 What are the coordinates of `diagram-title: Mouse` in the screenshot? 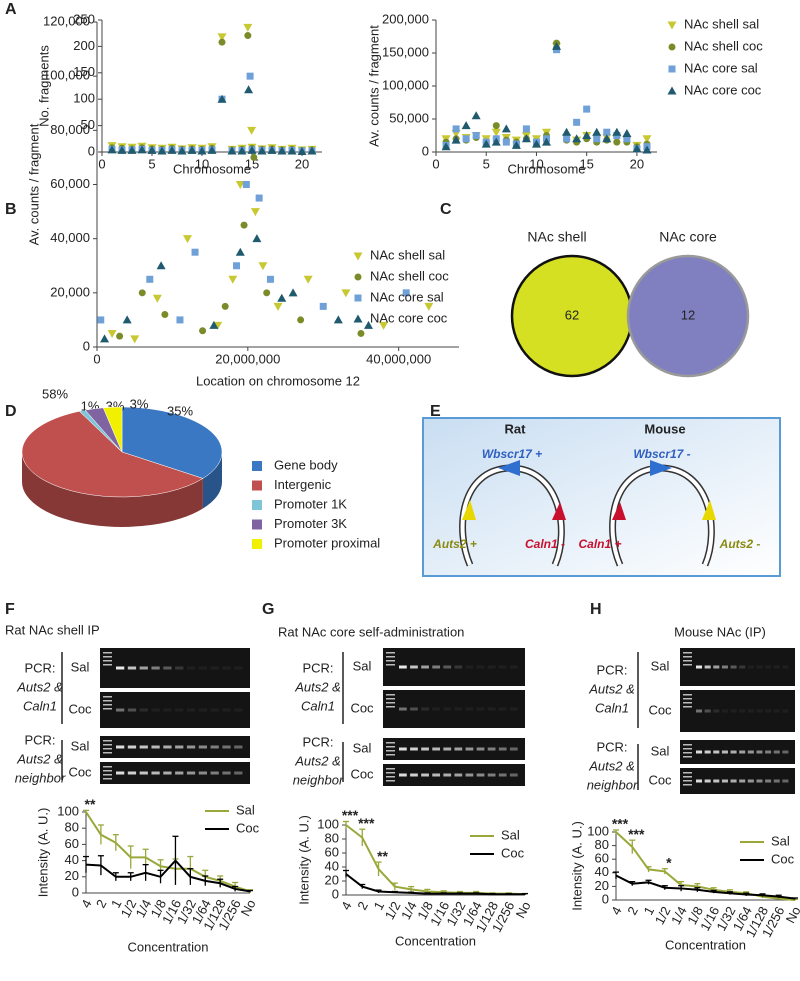 It's located at (664, 428).